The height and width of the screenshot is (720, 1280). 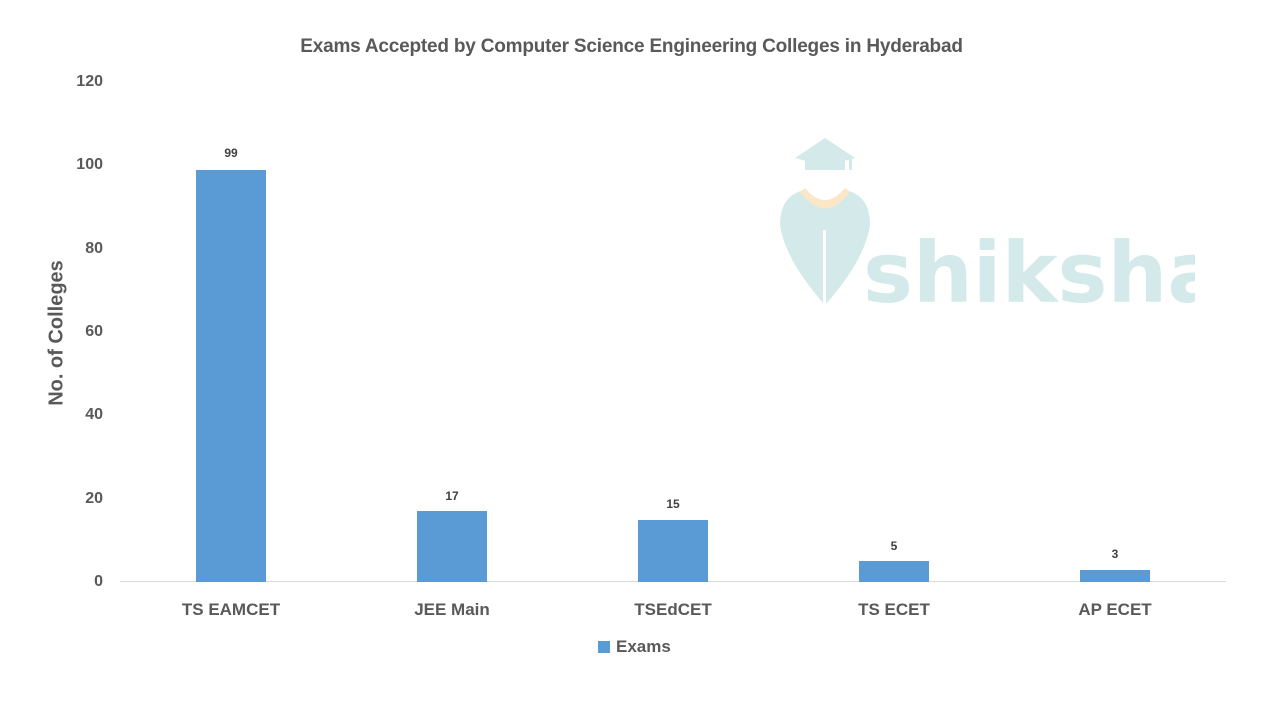 What do you see at coordinates (94, 414) in the screenshot?
I see `y-tick: 40` at bounding box center [94, 414].